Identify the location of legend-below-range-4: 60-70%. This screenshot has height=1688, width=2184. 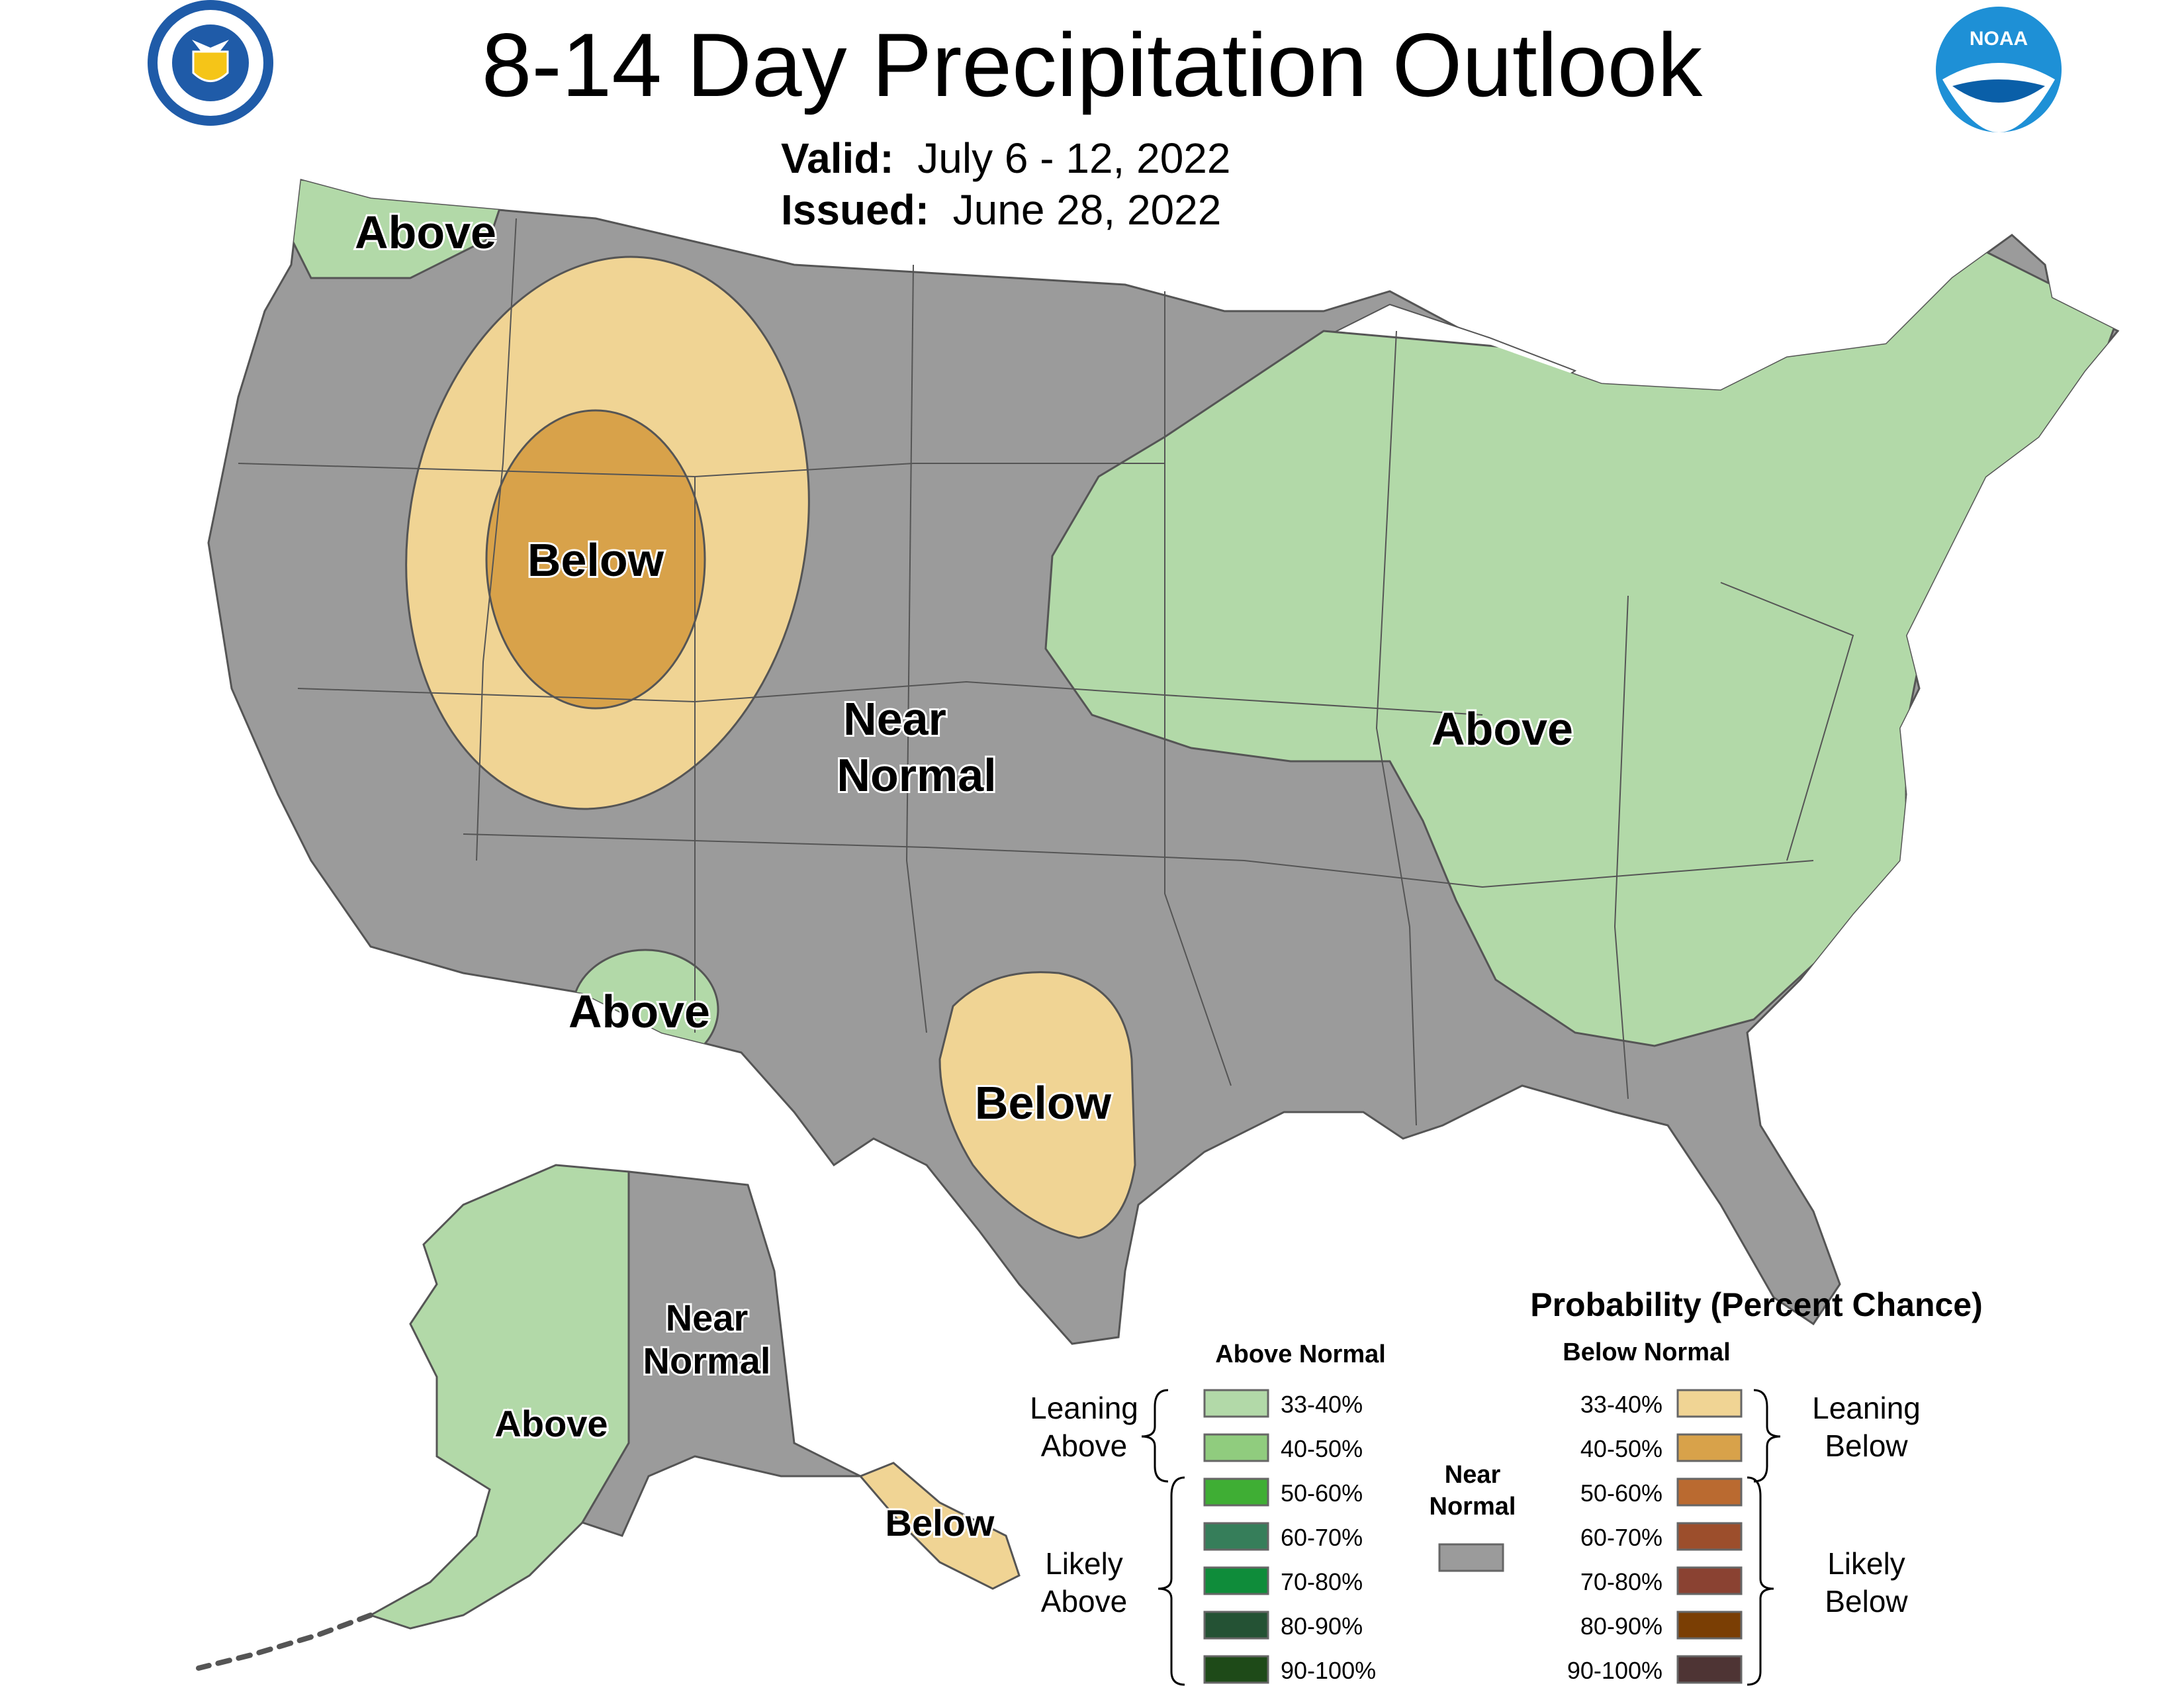
(1621, 1537).